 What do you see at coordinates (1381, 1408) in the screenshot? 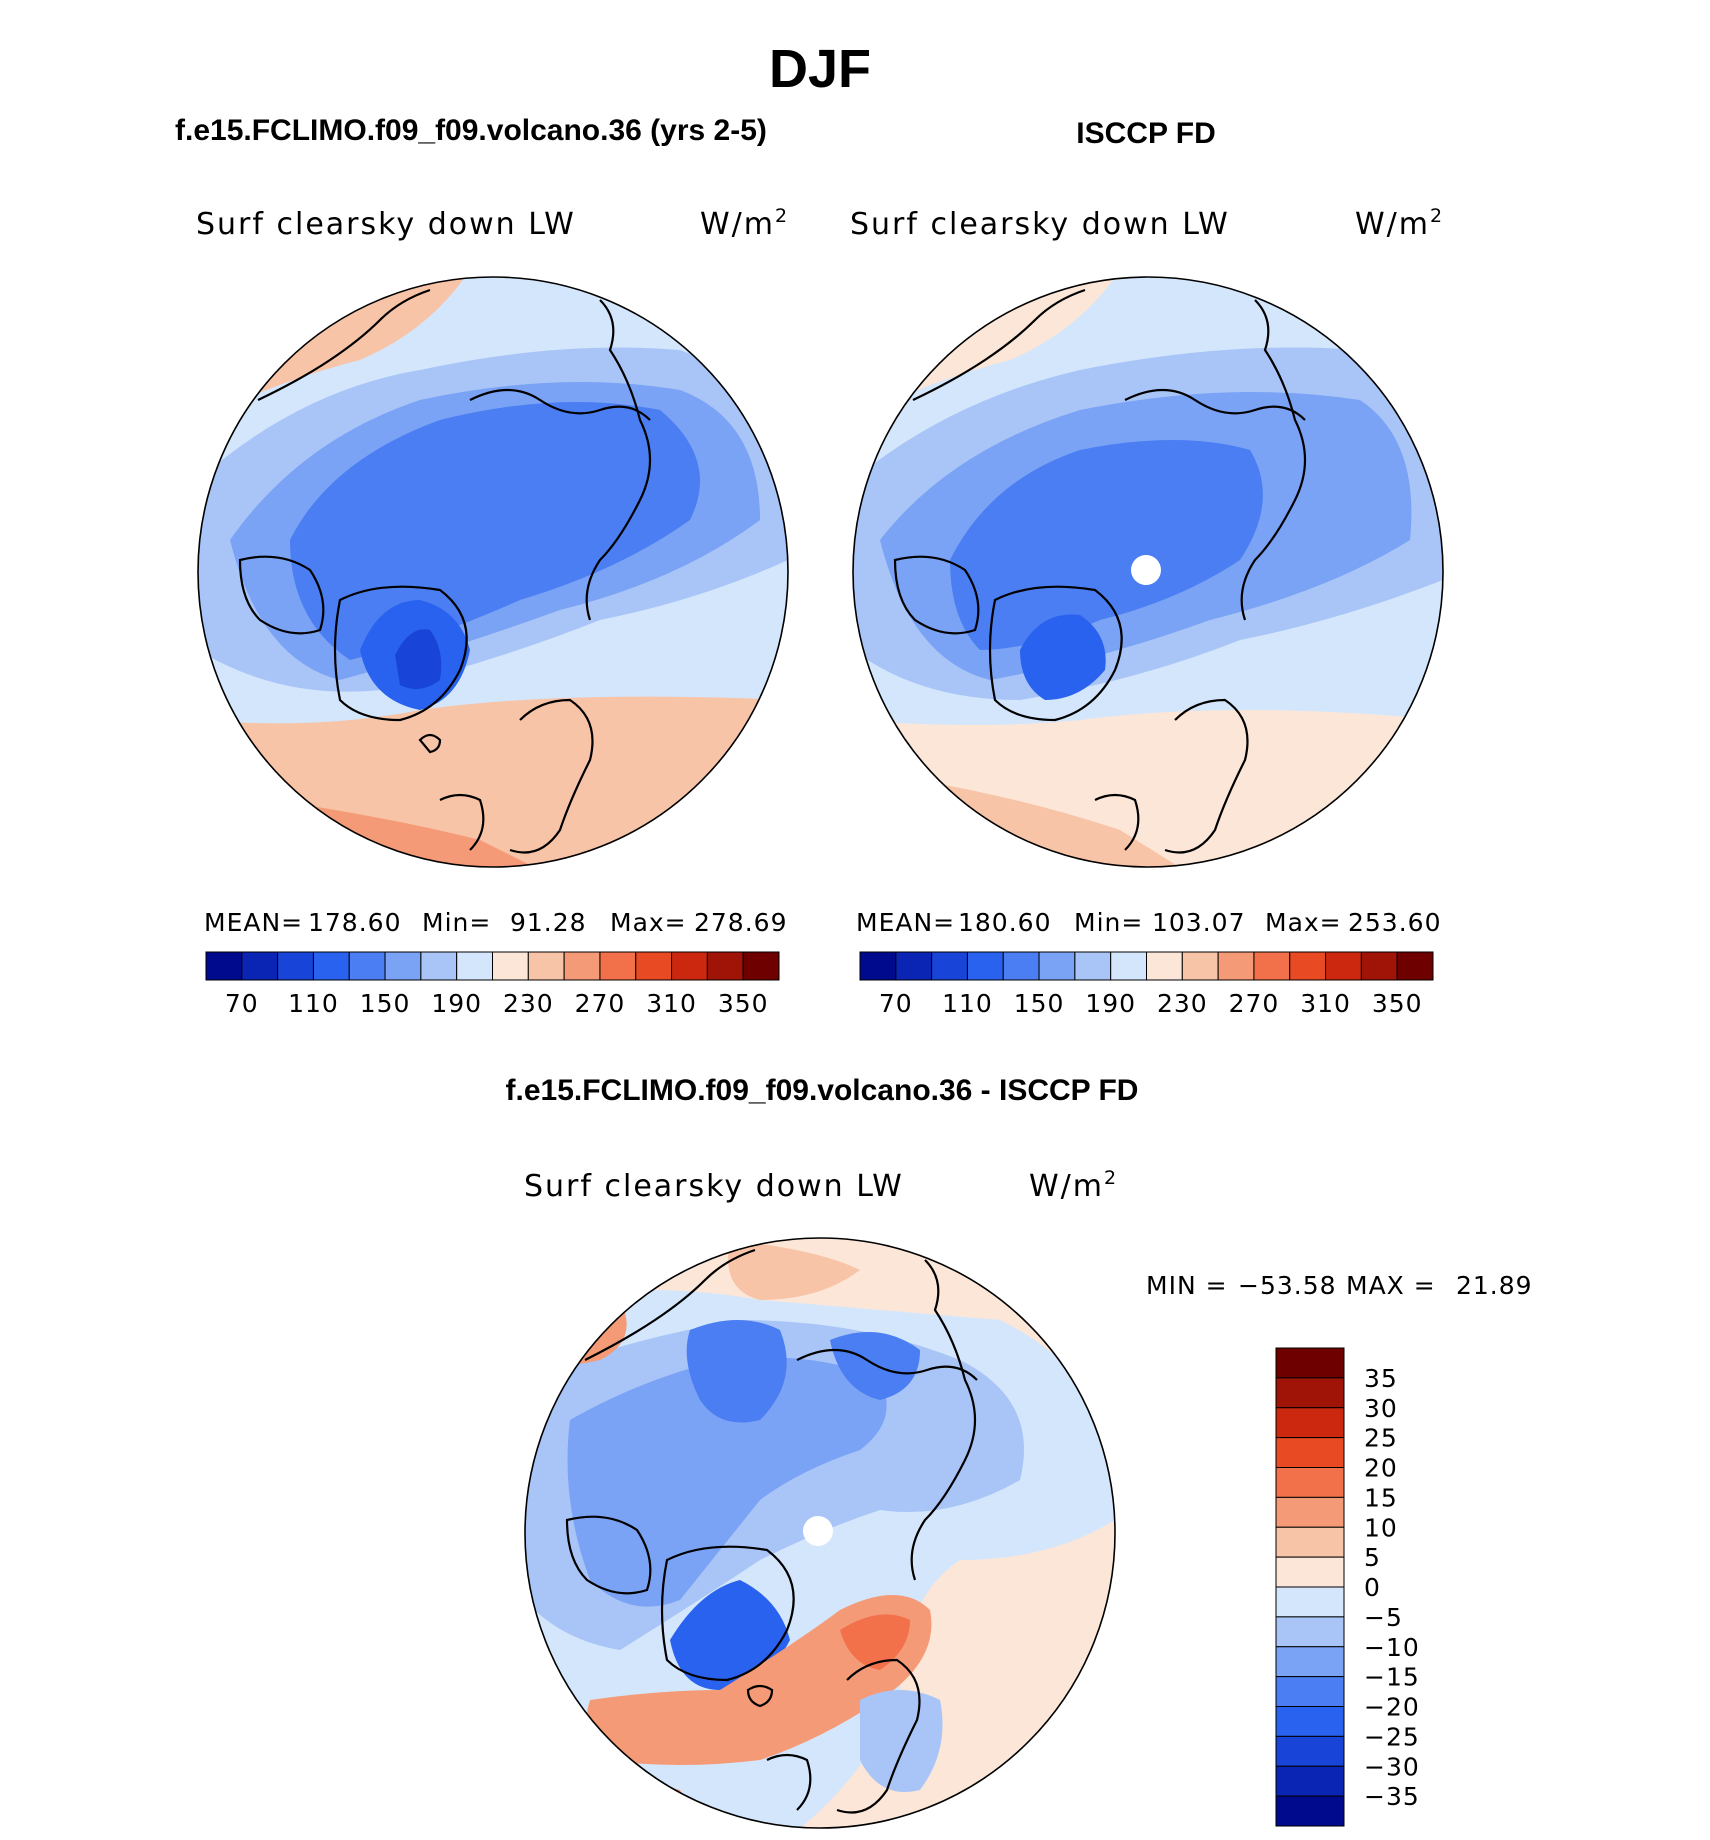
I see `colorbar-tick-label: 30` at bounding box center [1381, 1408].